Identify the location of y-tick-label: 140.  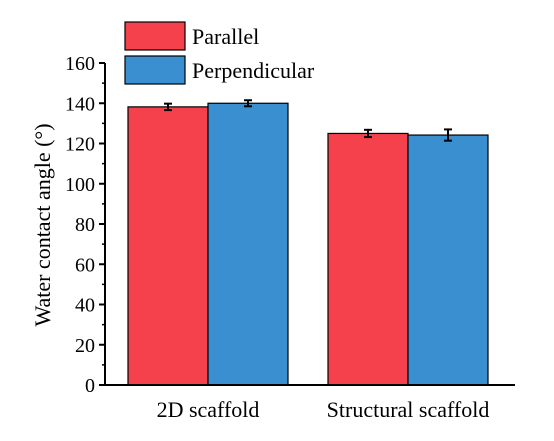
(80, 104).